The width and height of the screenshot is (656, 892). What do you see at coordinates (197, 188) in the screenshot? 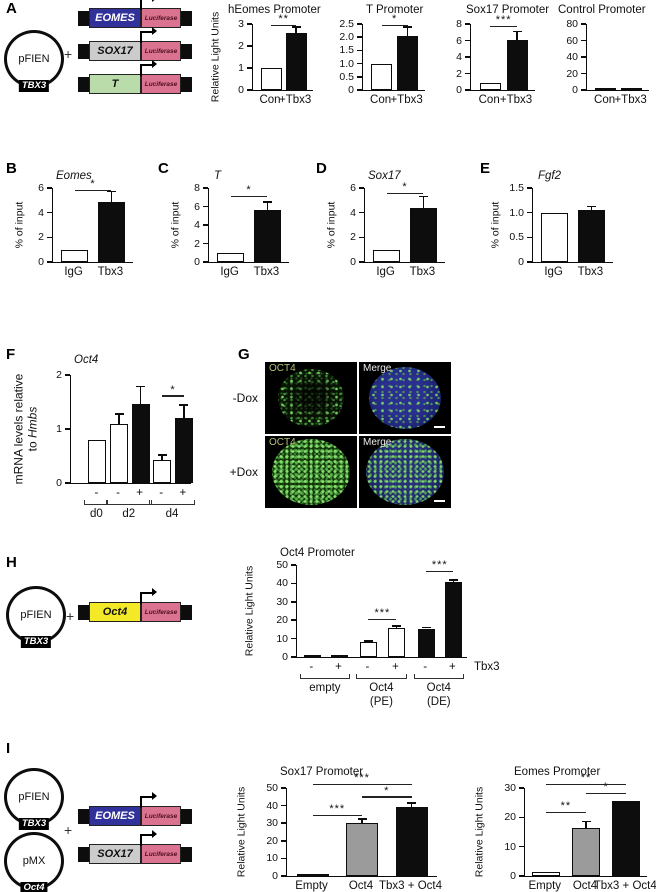
I see `y-tick-label: 8` at bounding box center [197, 188].